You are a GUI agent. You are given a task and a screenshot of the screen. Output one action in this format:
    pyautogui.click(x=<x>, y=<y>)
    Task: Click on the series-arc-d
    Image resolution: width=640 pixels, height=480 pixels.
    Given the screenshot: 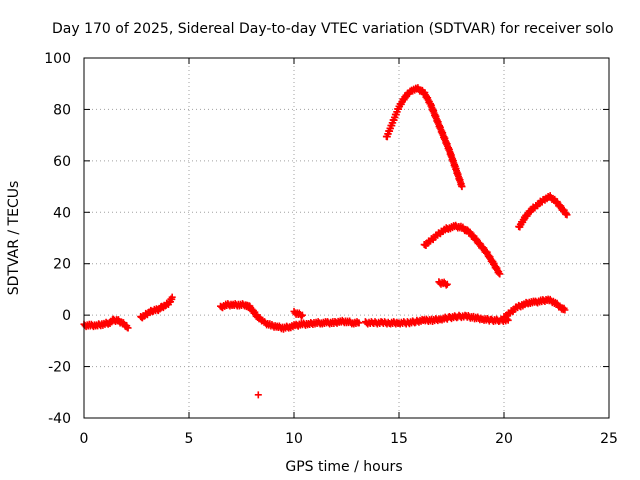 What is the action you would take?
    pyautogui.click(x=258, y=395)
    